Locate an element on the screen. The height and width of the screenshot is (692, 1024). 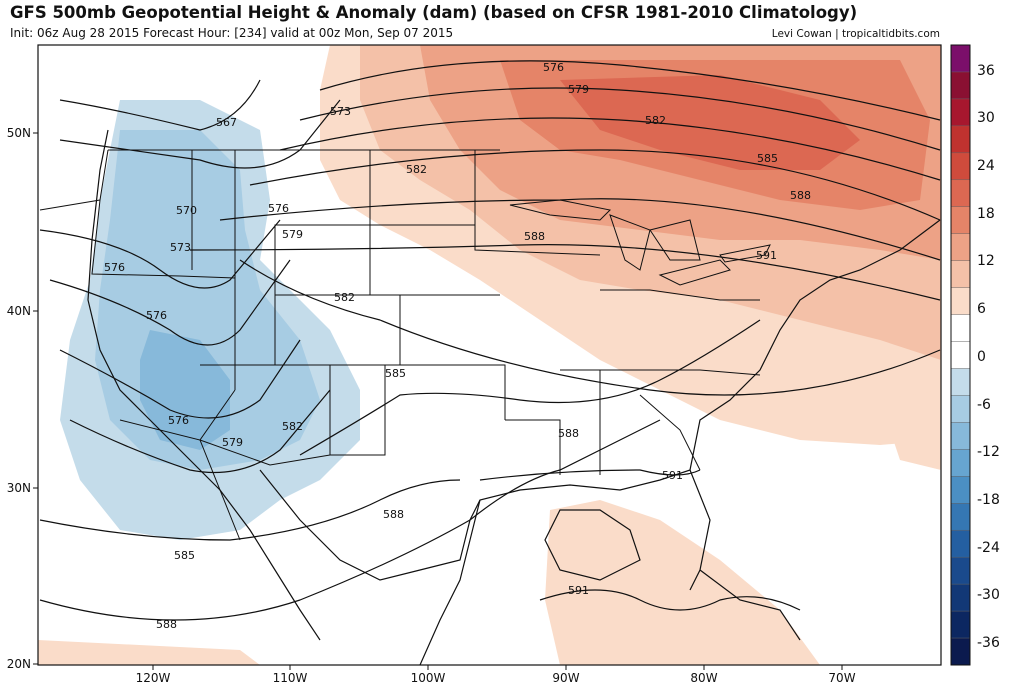
lat-label: 20N is located at coordinates (19, 664).